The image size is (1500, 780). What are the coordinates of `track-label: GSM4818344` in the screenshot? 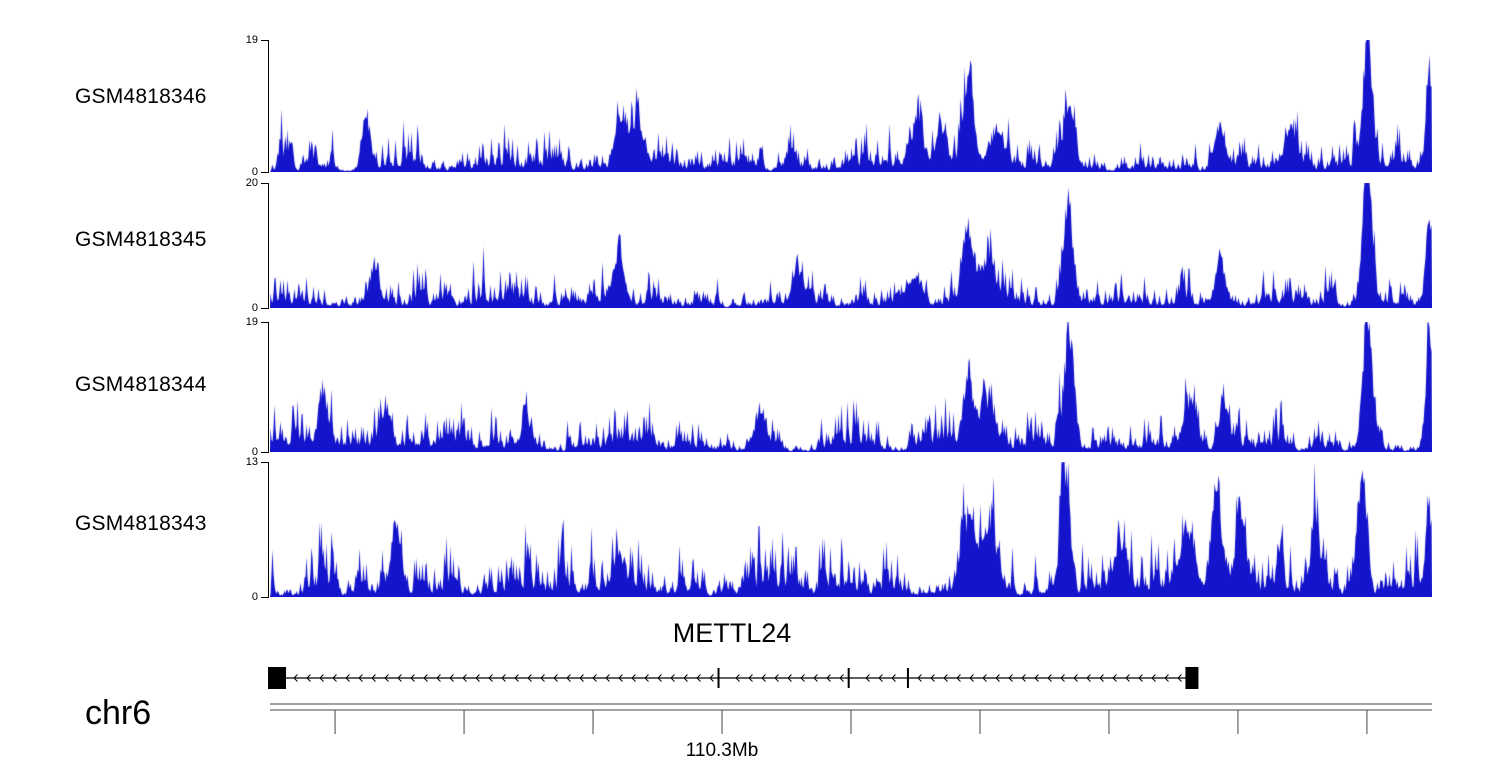 It's located at (141, 384).